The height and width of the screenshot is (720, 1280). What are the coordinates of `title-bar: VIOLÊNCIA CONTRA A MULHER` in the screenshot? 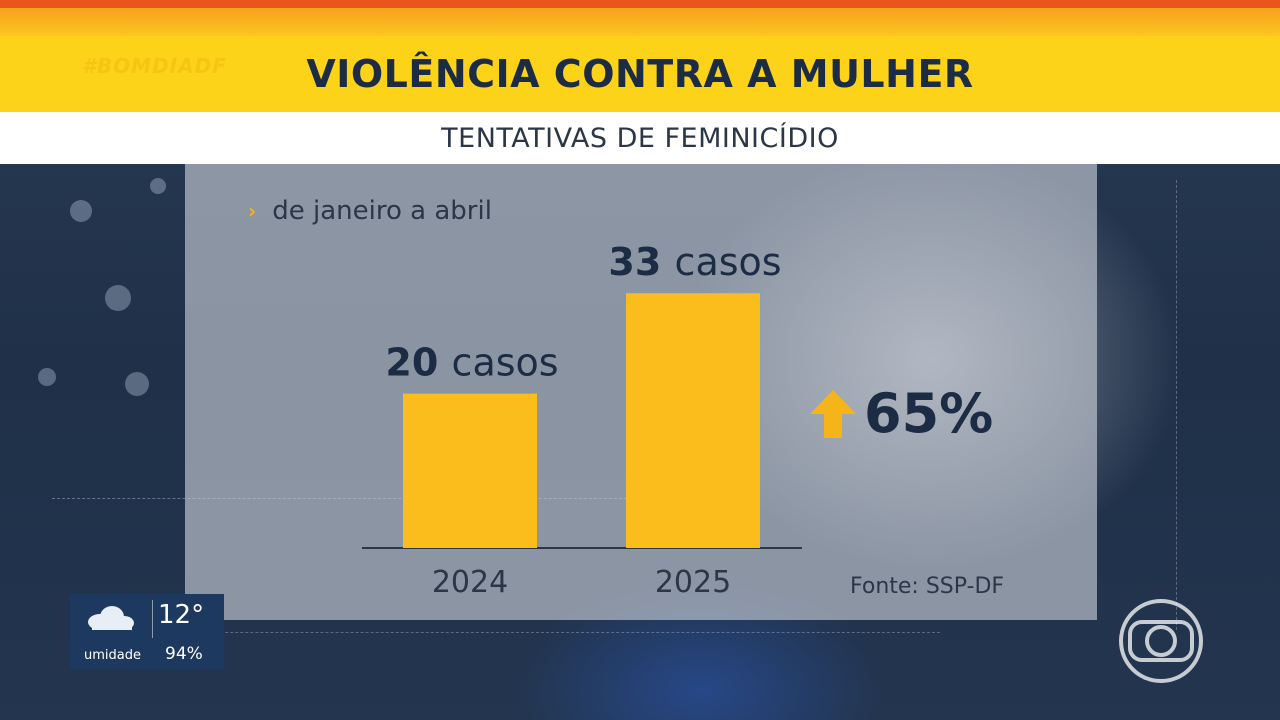 It's located at (640, 74).